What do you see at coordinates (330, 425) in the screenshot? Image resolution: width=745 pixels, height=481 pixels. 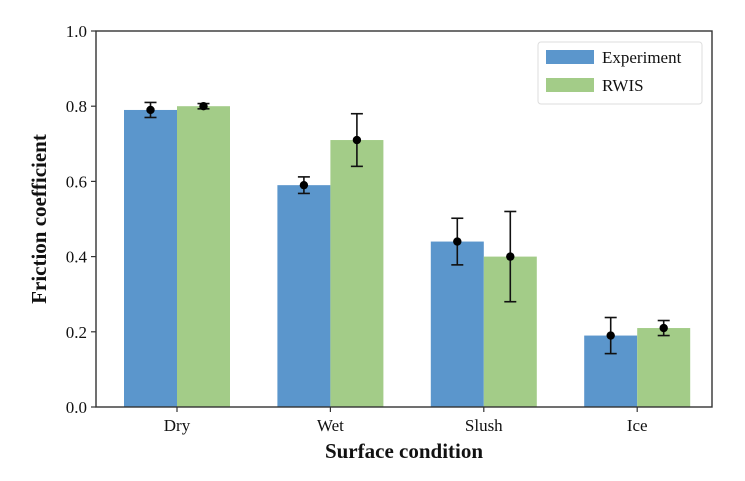 I see `x-tick-label-wet: Wet` at bounding box center [330, 425].